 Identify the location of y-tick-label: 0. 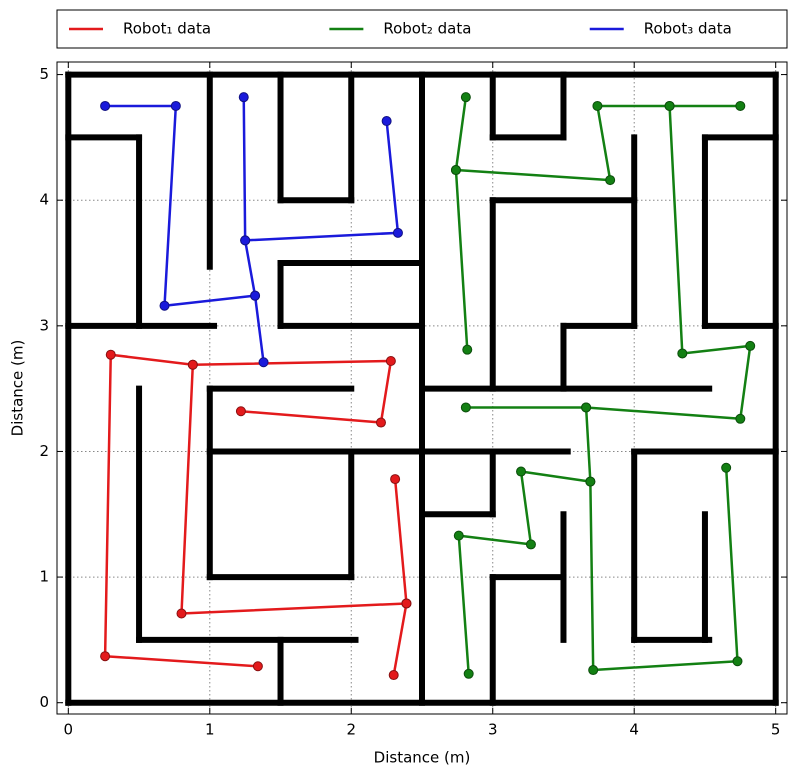
(44, 702).